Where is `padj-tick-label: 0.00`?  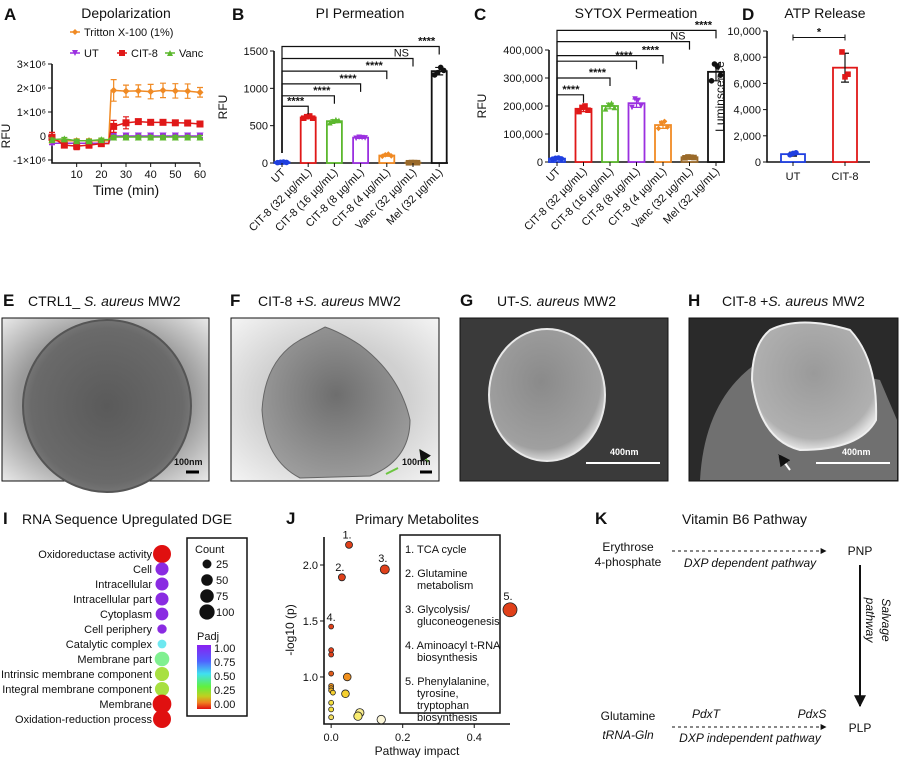 padj-tick-label: 0.00 is located at coordinates (224, 705).